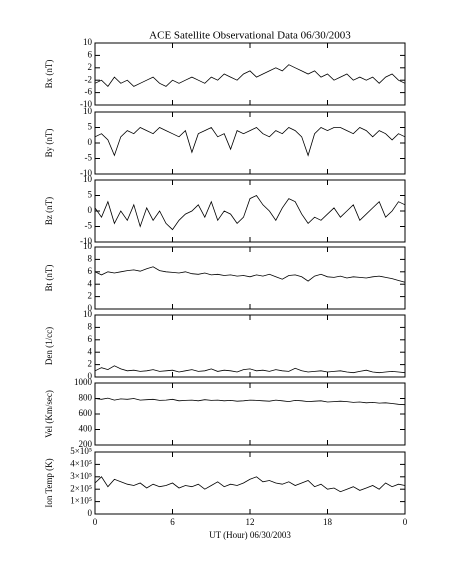 This screenshot has height=566, width=453. What do you see at coordinates (81, 501) in the screenshot?
I see `y-tick-label: 1×10⁵` at bounding box center [81, 501].